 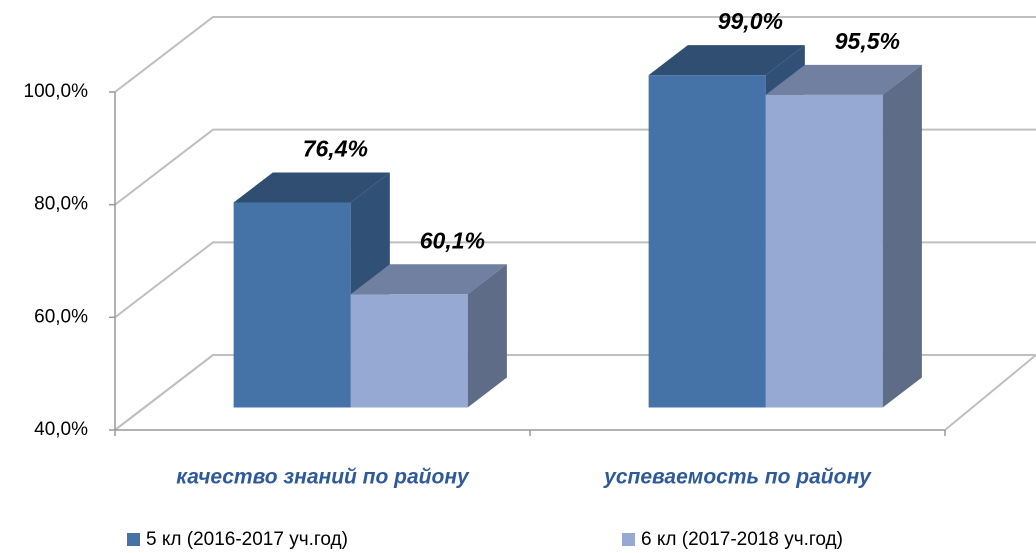 What do you see at coordinates (737, 477) in the screenshot?
I see `x-tick-label: успеваемость по району` at bounding box center [737, 477].